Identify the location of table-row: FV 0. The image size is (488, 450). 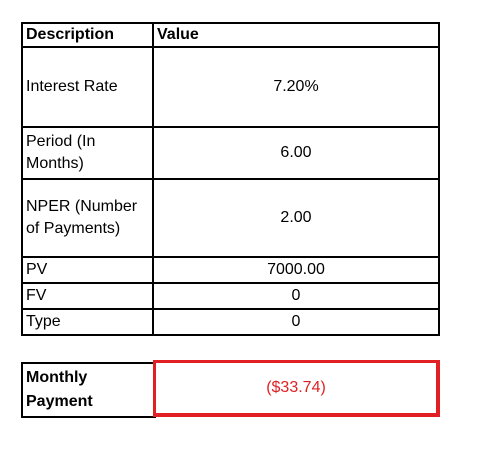
(230, 296).